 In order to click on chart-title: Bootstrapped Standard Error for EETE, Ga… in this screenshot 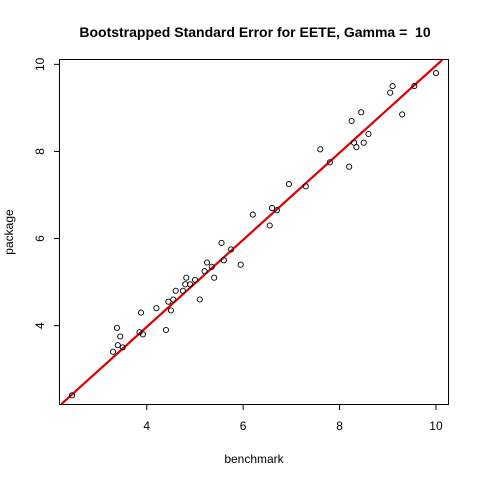, I will do `click(254, 32)`.